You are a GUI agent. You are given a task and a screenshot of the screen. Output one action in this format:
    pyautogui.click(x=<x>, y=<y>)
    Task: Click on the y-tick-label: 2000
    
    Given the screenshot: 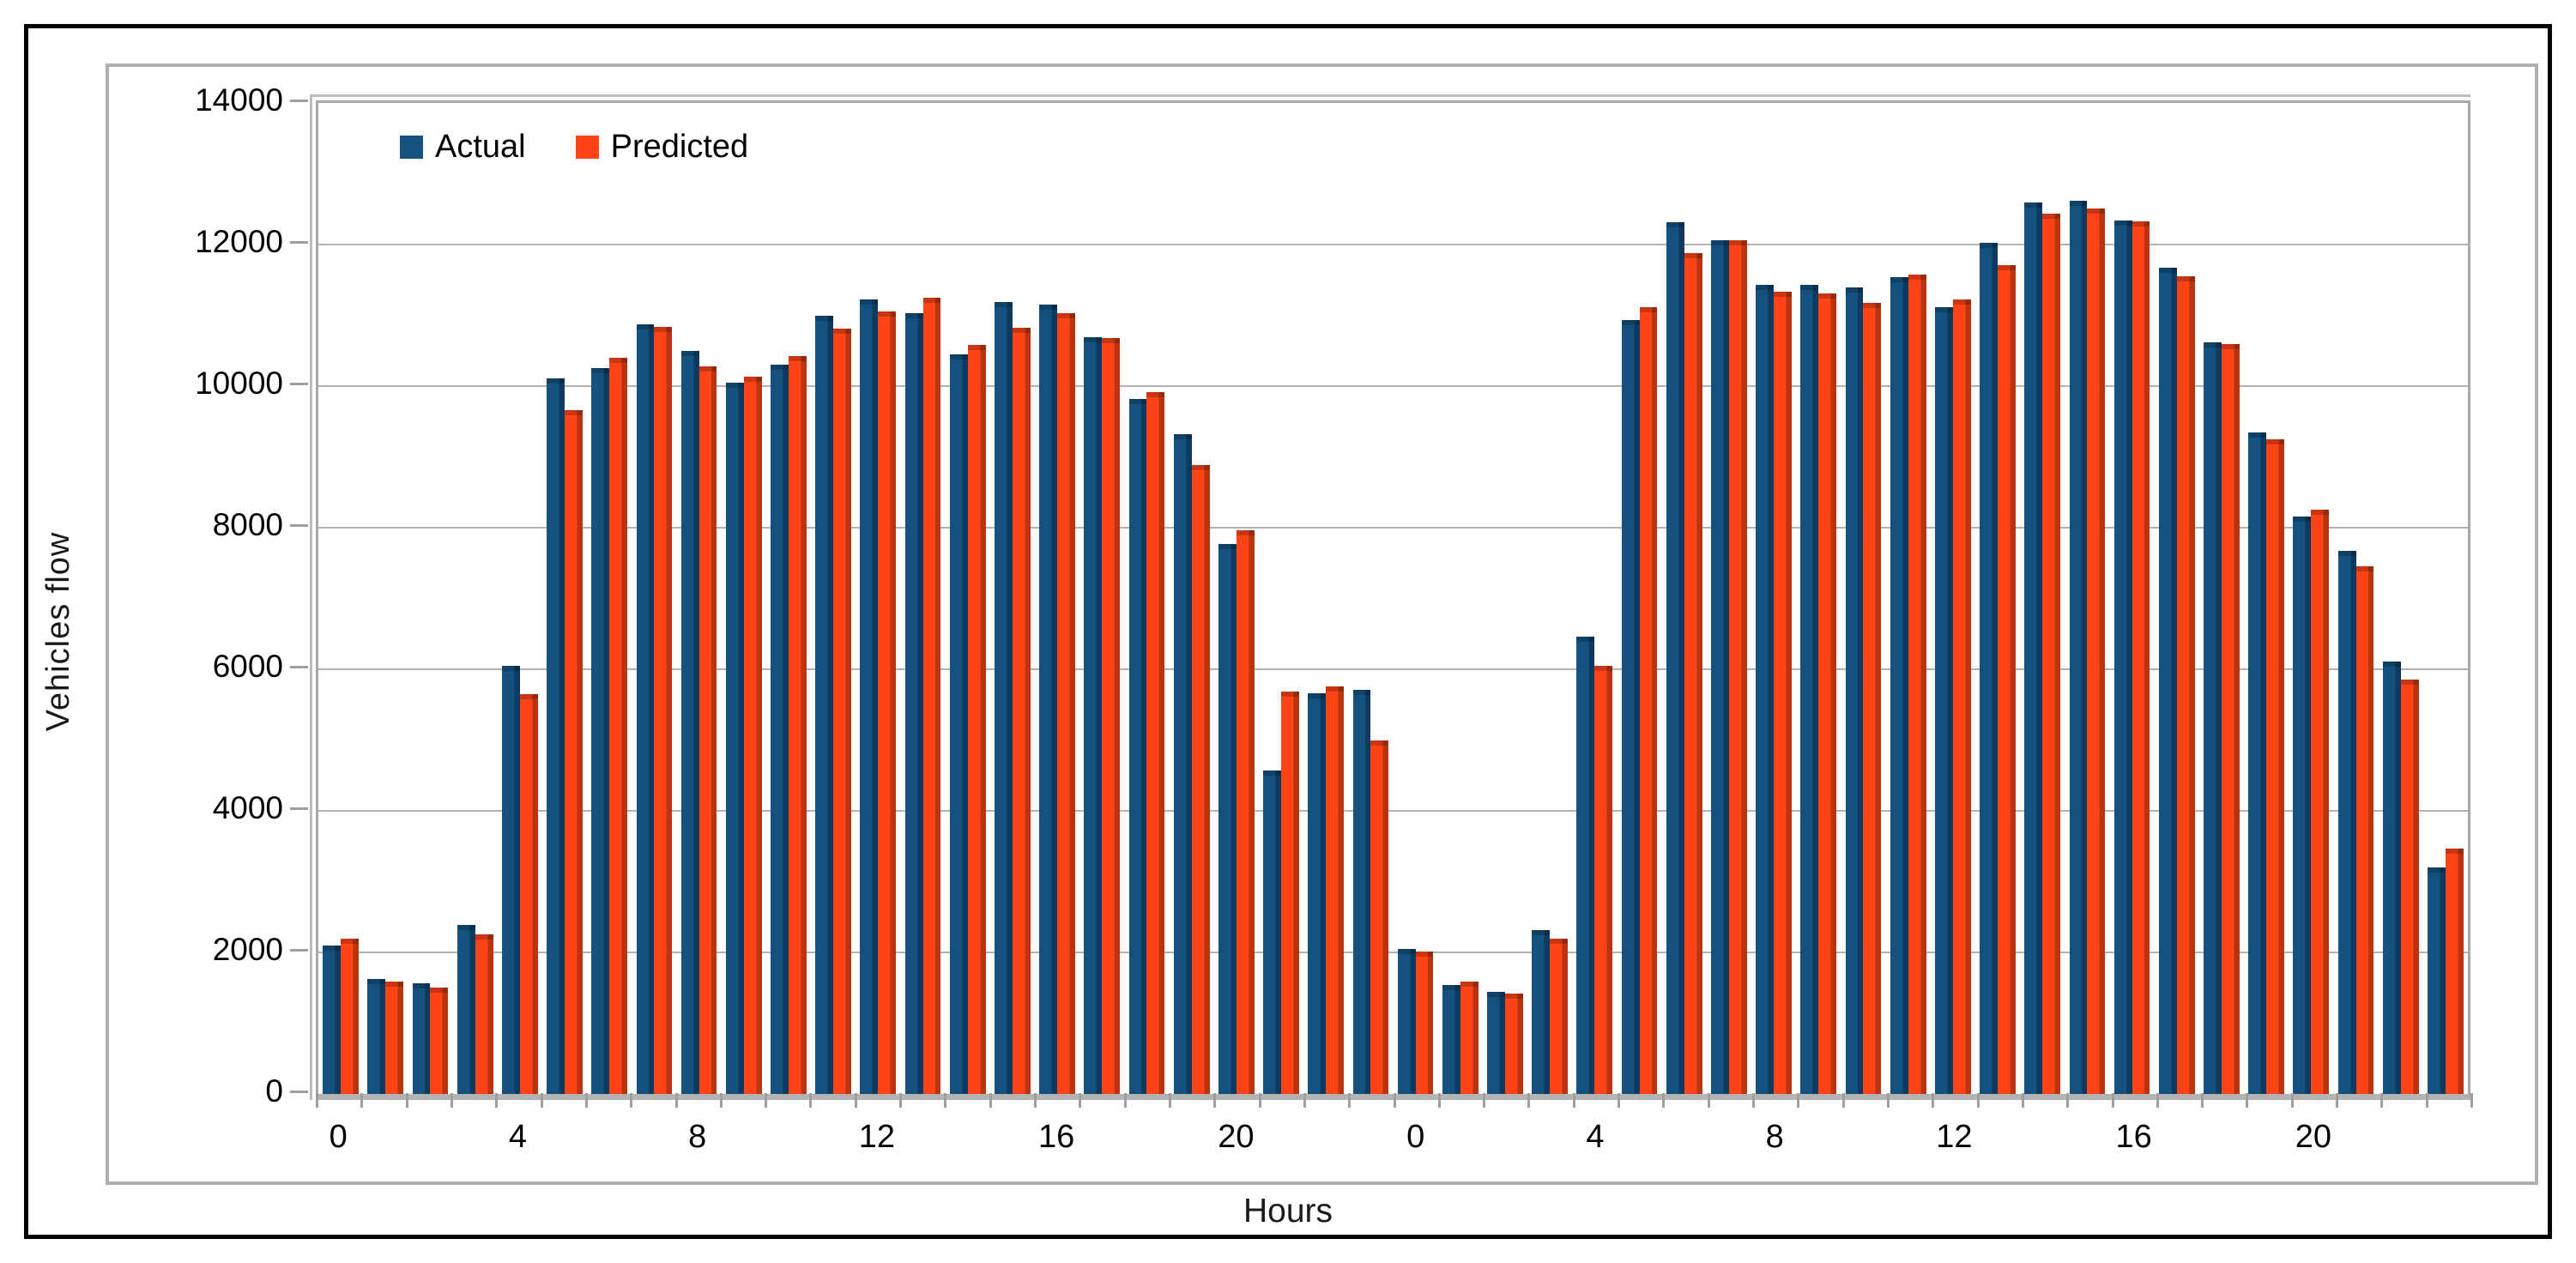 What is the action you would take?
    pyautogui.click(x=247, y=949)
    